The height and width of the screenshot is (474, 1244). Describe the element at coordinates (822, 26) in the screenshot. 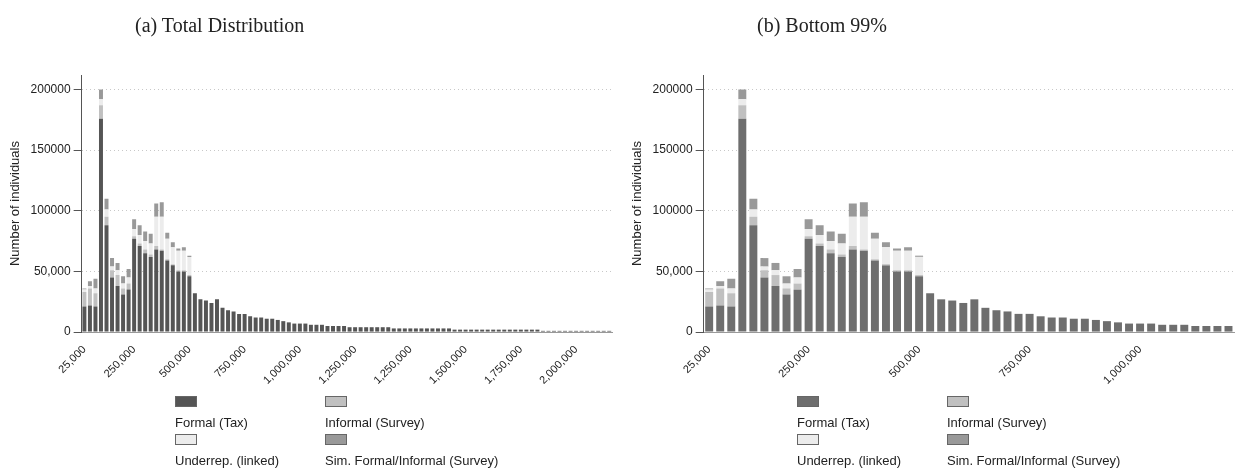

I see `chart-title: (b) Bottom 99%` at that location.